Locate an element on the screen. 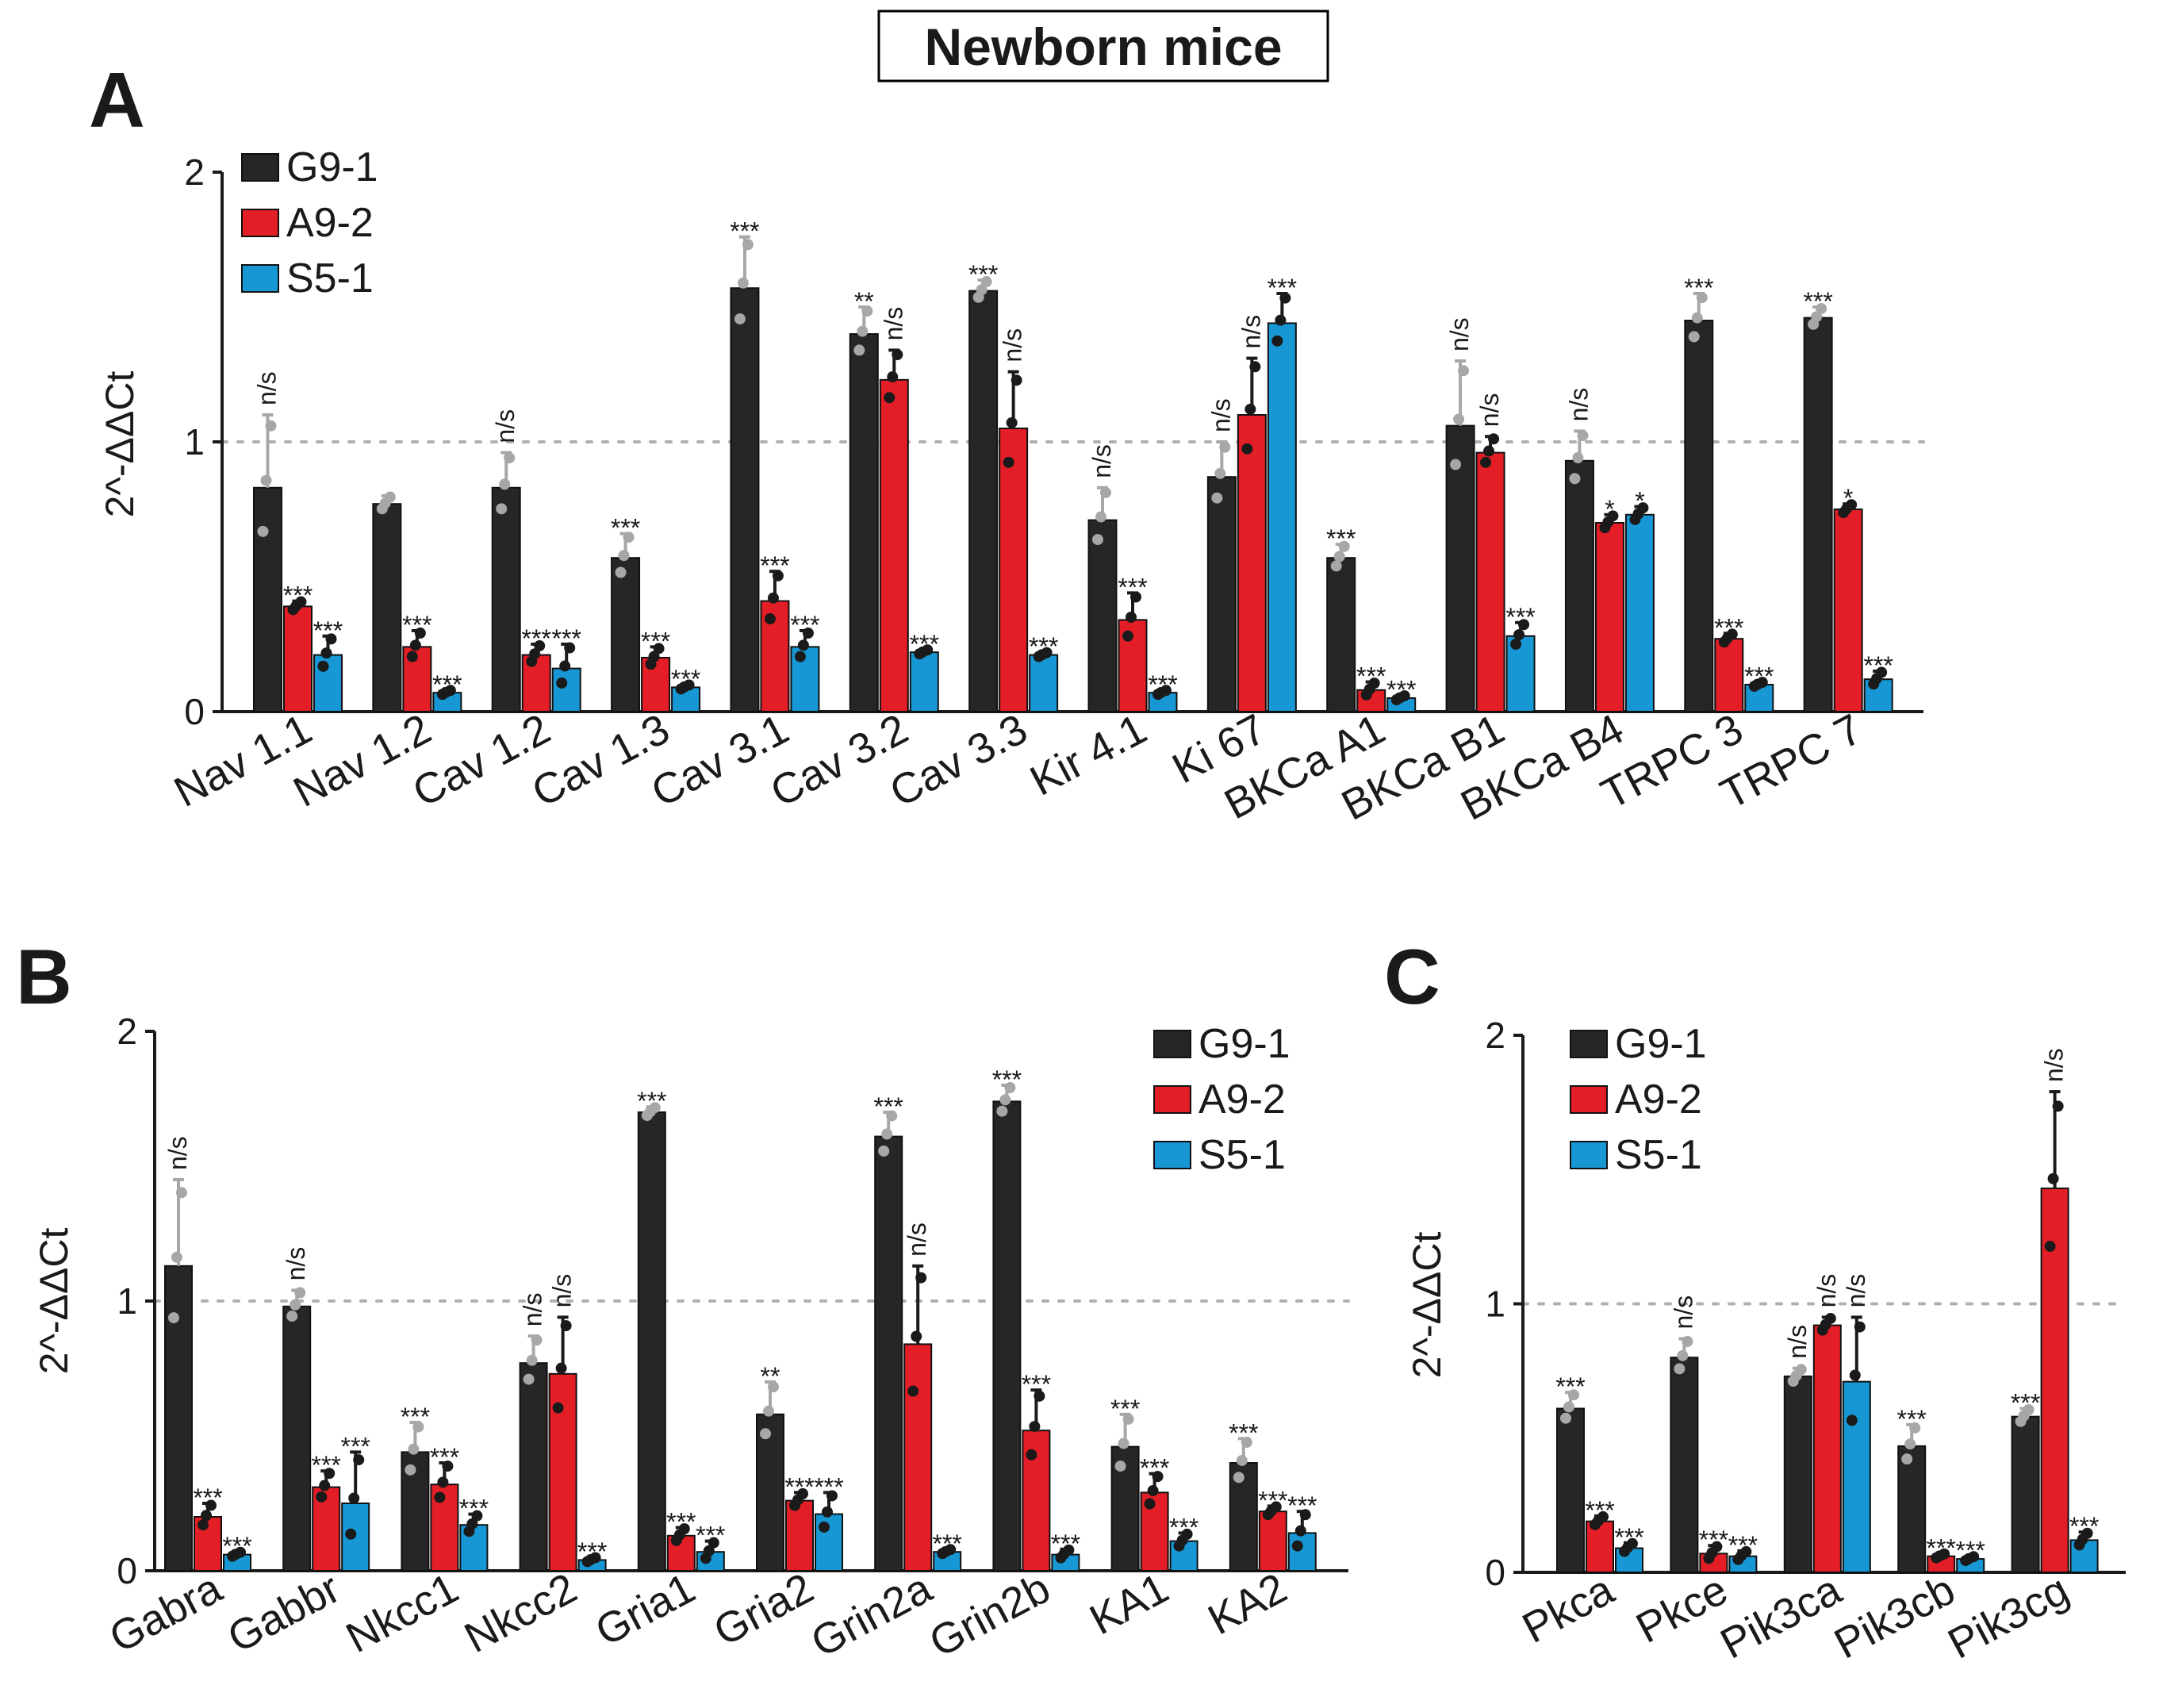  y-tick-label: 2 is located at coordinates (1495, 1035).